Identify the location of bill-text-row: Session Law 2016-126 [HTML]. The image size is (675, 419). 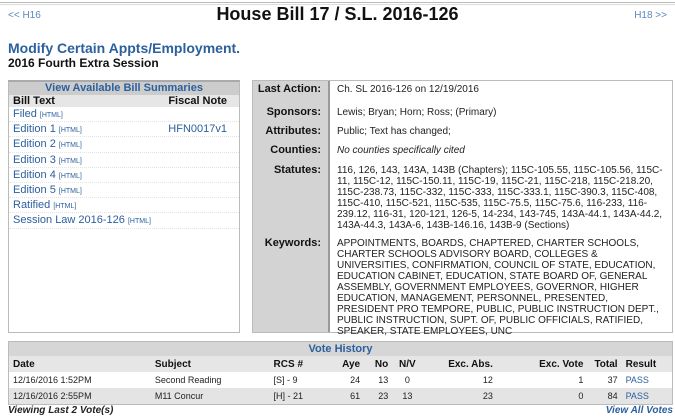
(124, 221).